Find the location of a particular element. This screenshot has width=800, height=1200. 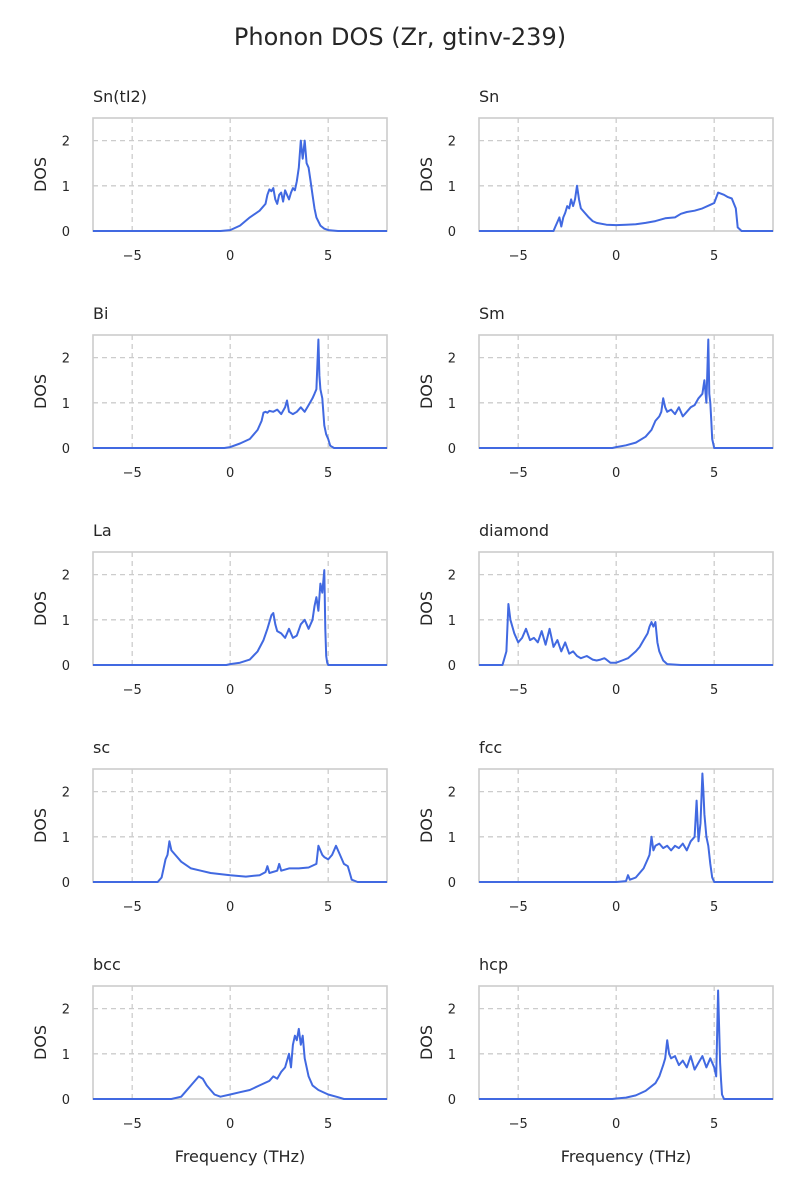

panel-title: Sn(tI2) is located at coordinates (120, 96).